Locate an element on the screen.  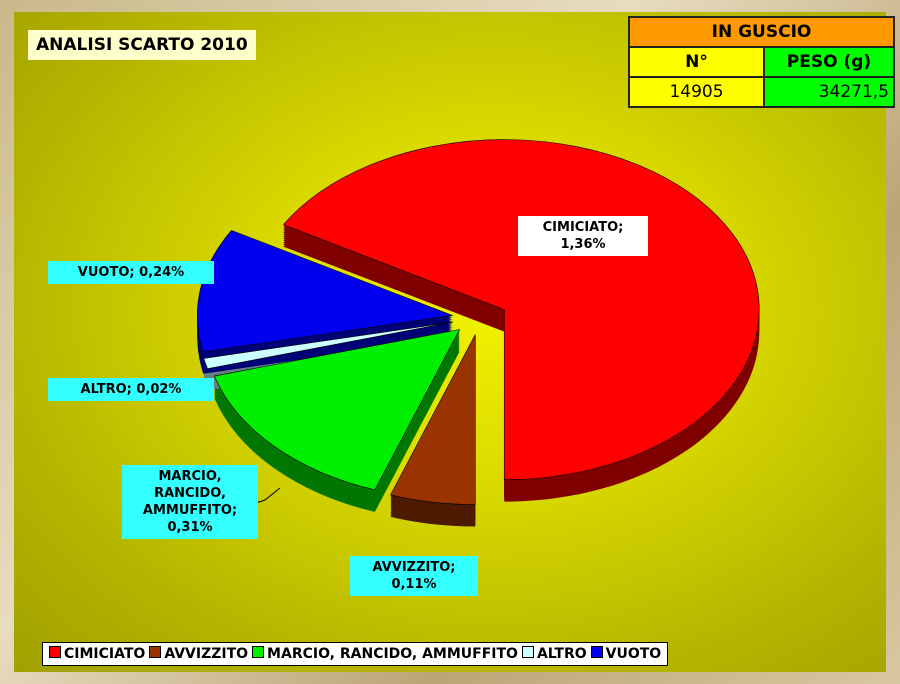
data-label: CIMICIATO; 1,36% is located at coordinates (583, 236).